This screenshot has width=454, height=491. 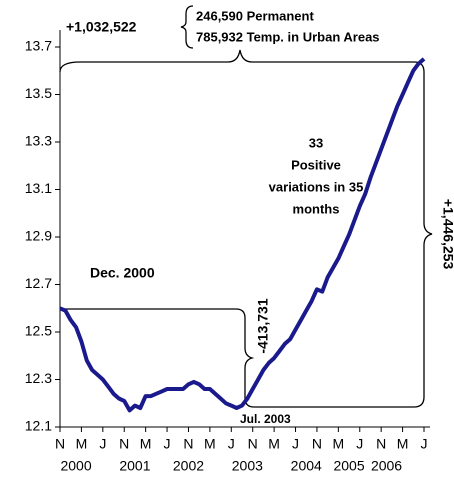 What do you see at coordinates (386, 466) in the screenshot?
I see `year-label: 2006` at bounding box center [386, 466].